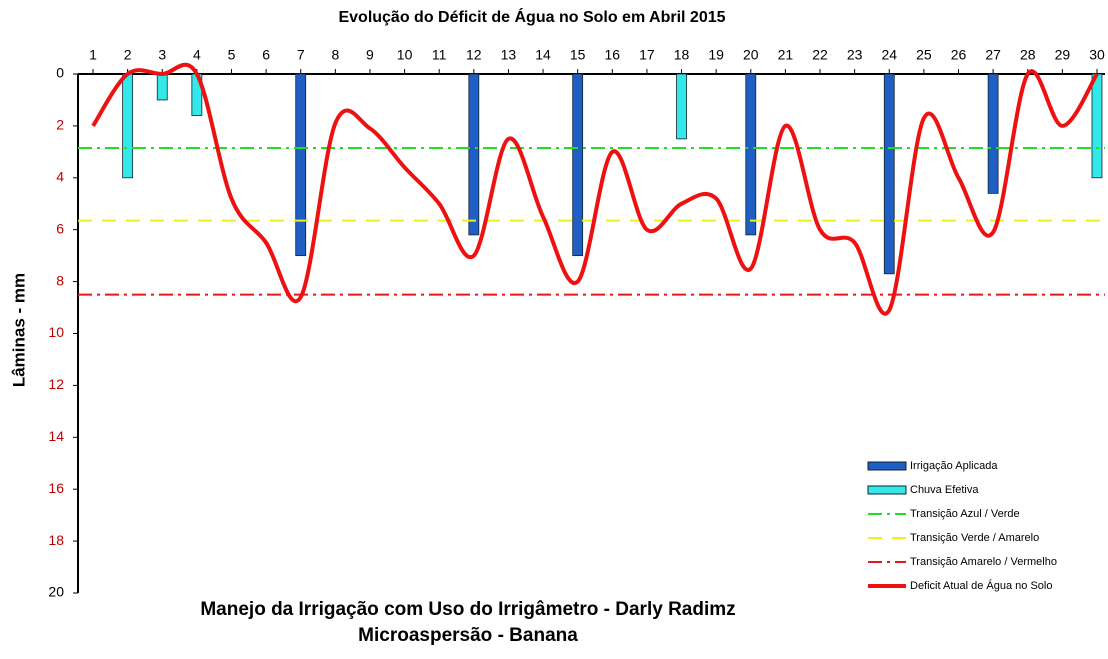  I want to click on legend-label: Transição Verde / Amarelo, so click(974, 538).